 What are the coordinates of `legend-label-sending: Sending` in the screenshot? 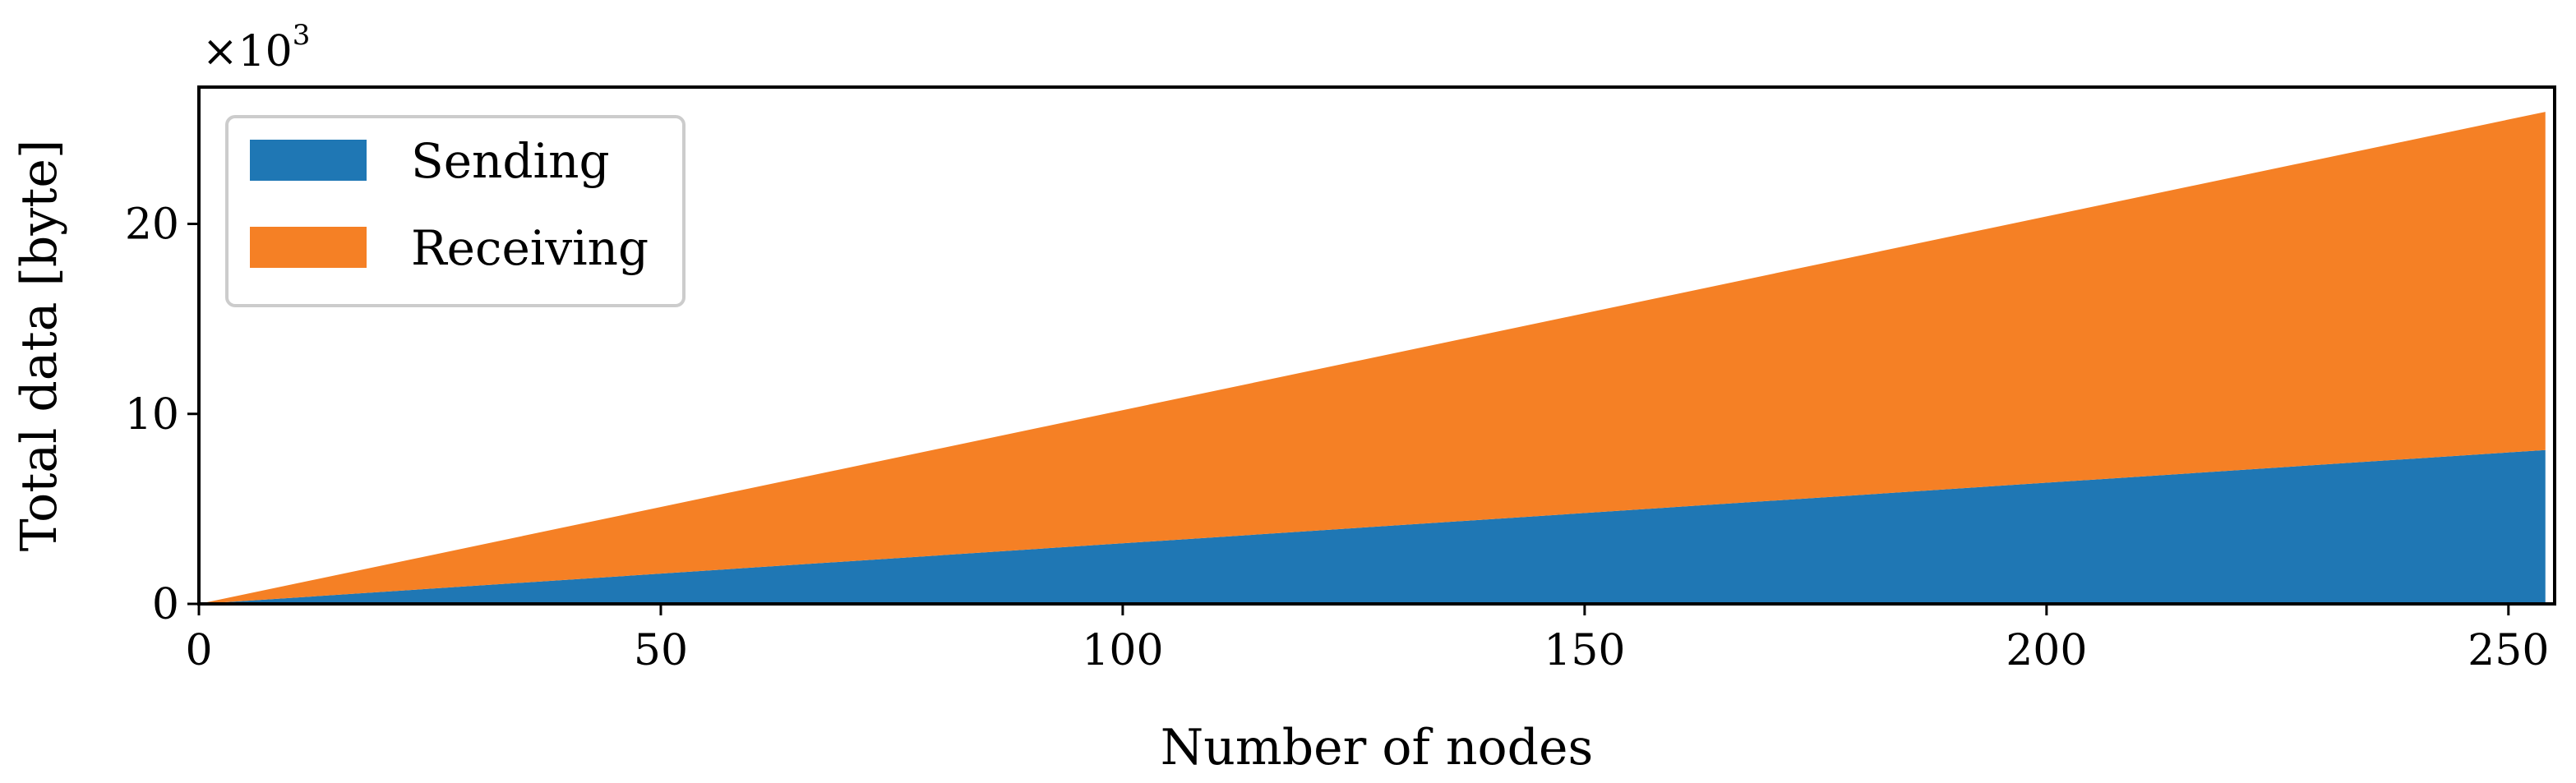 It's located at (510, 161).